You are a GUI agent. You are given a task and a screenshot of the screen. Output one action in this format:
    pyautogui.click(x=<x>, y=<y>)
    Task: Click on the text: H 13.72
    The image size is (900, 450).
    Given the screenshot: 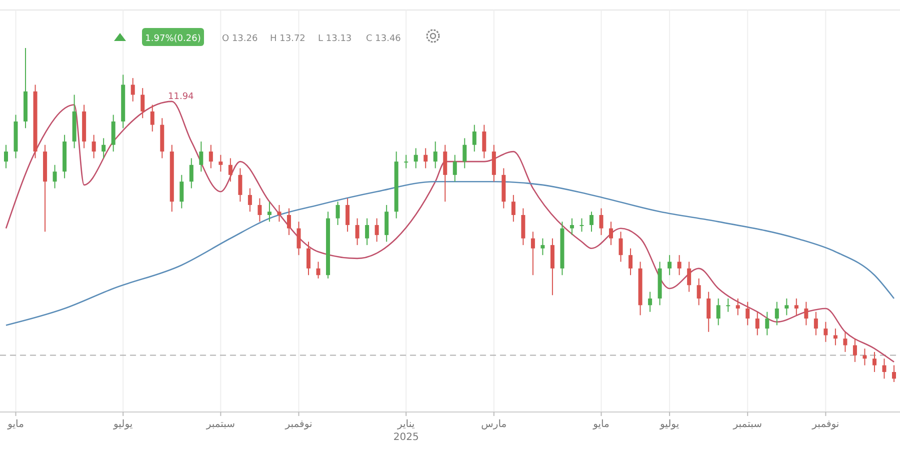 What is the action you would take?
    pyautogui.click(x=288, y=39)
    